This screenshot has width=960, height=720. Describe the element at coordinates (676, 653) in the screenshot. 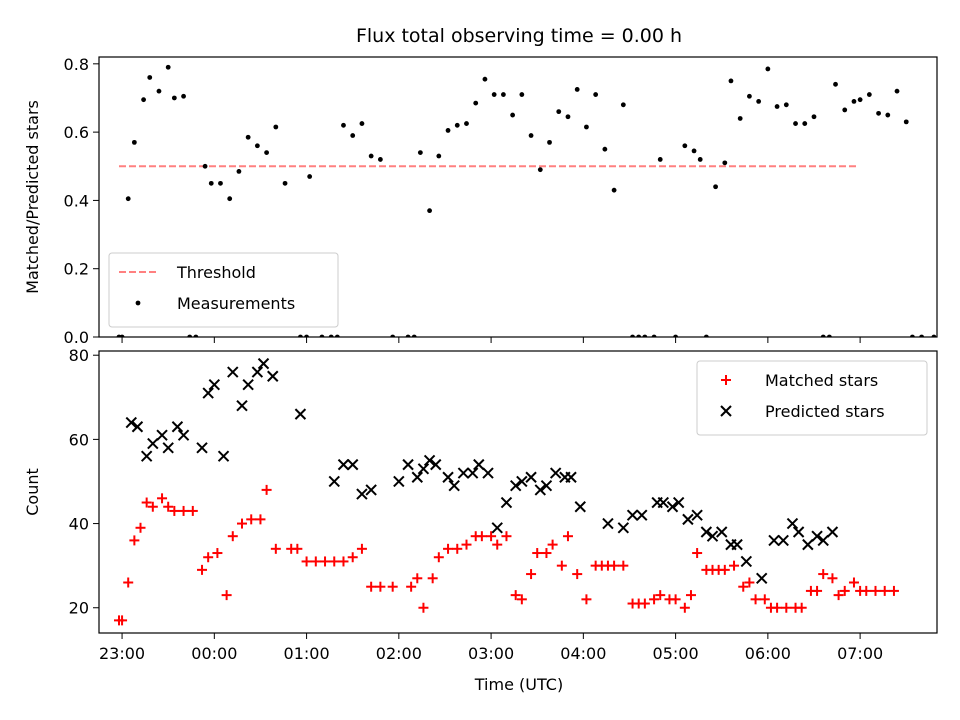

I see `x-tick-label: 05:00` at that location.